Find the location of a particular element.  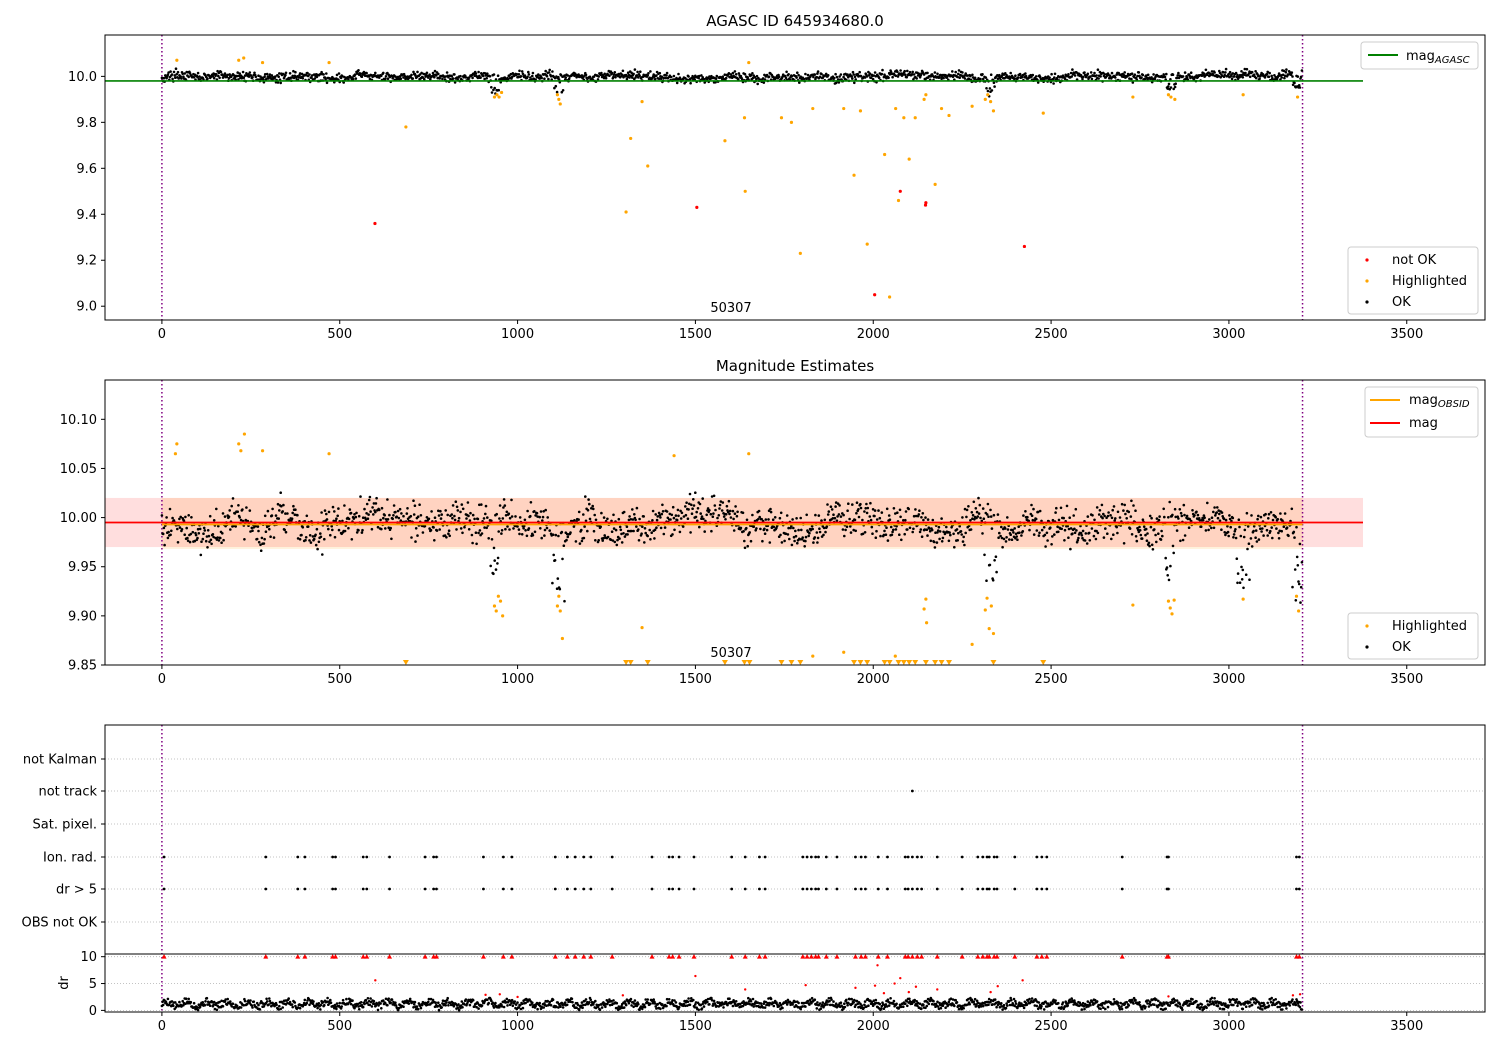

not-ok-point is located at coordinates (697, 207).